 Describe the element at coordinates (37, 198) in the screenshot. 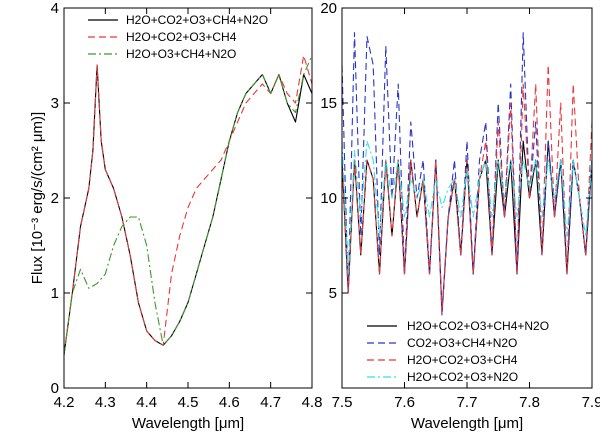

I see `left-y-axis-label: Flux [10⁻³ erg/s/(cm² μm)]` at that location.